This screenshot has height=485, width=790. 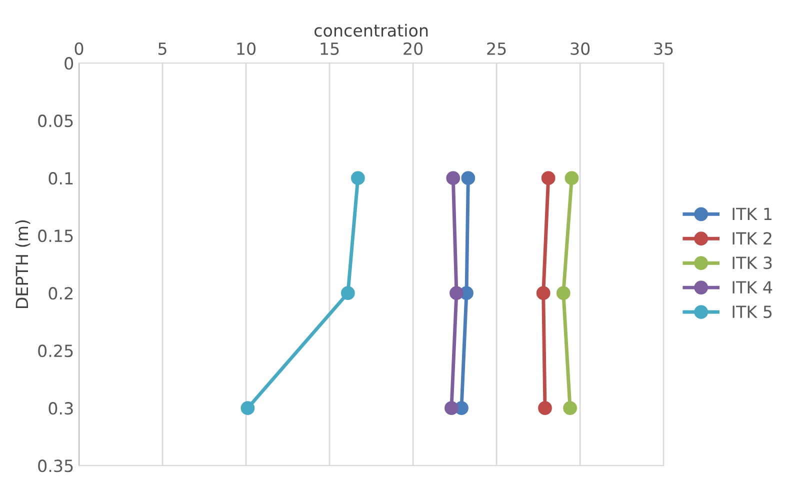 What do you see at coordinates (55, 236) in the screenshot?
I see `y-tick-label: 0.15` at bounding box center [55, 236].